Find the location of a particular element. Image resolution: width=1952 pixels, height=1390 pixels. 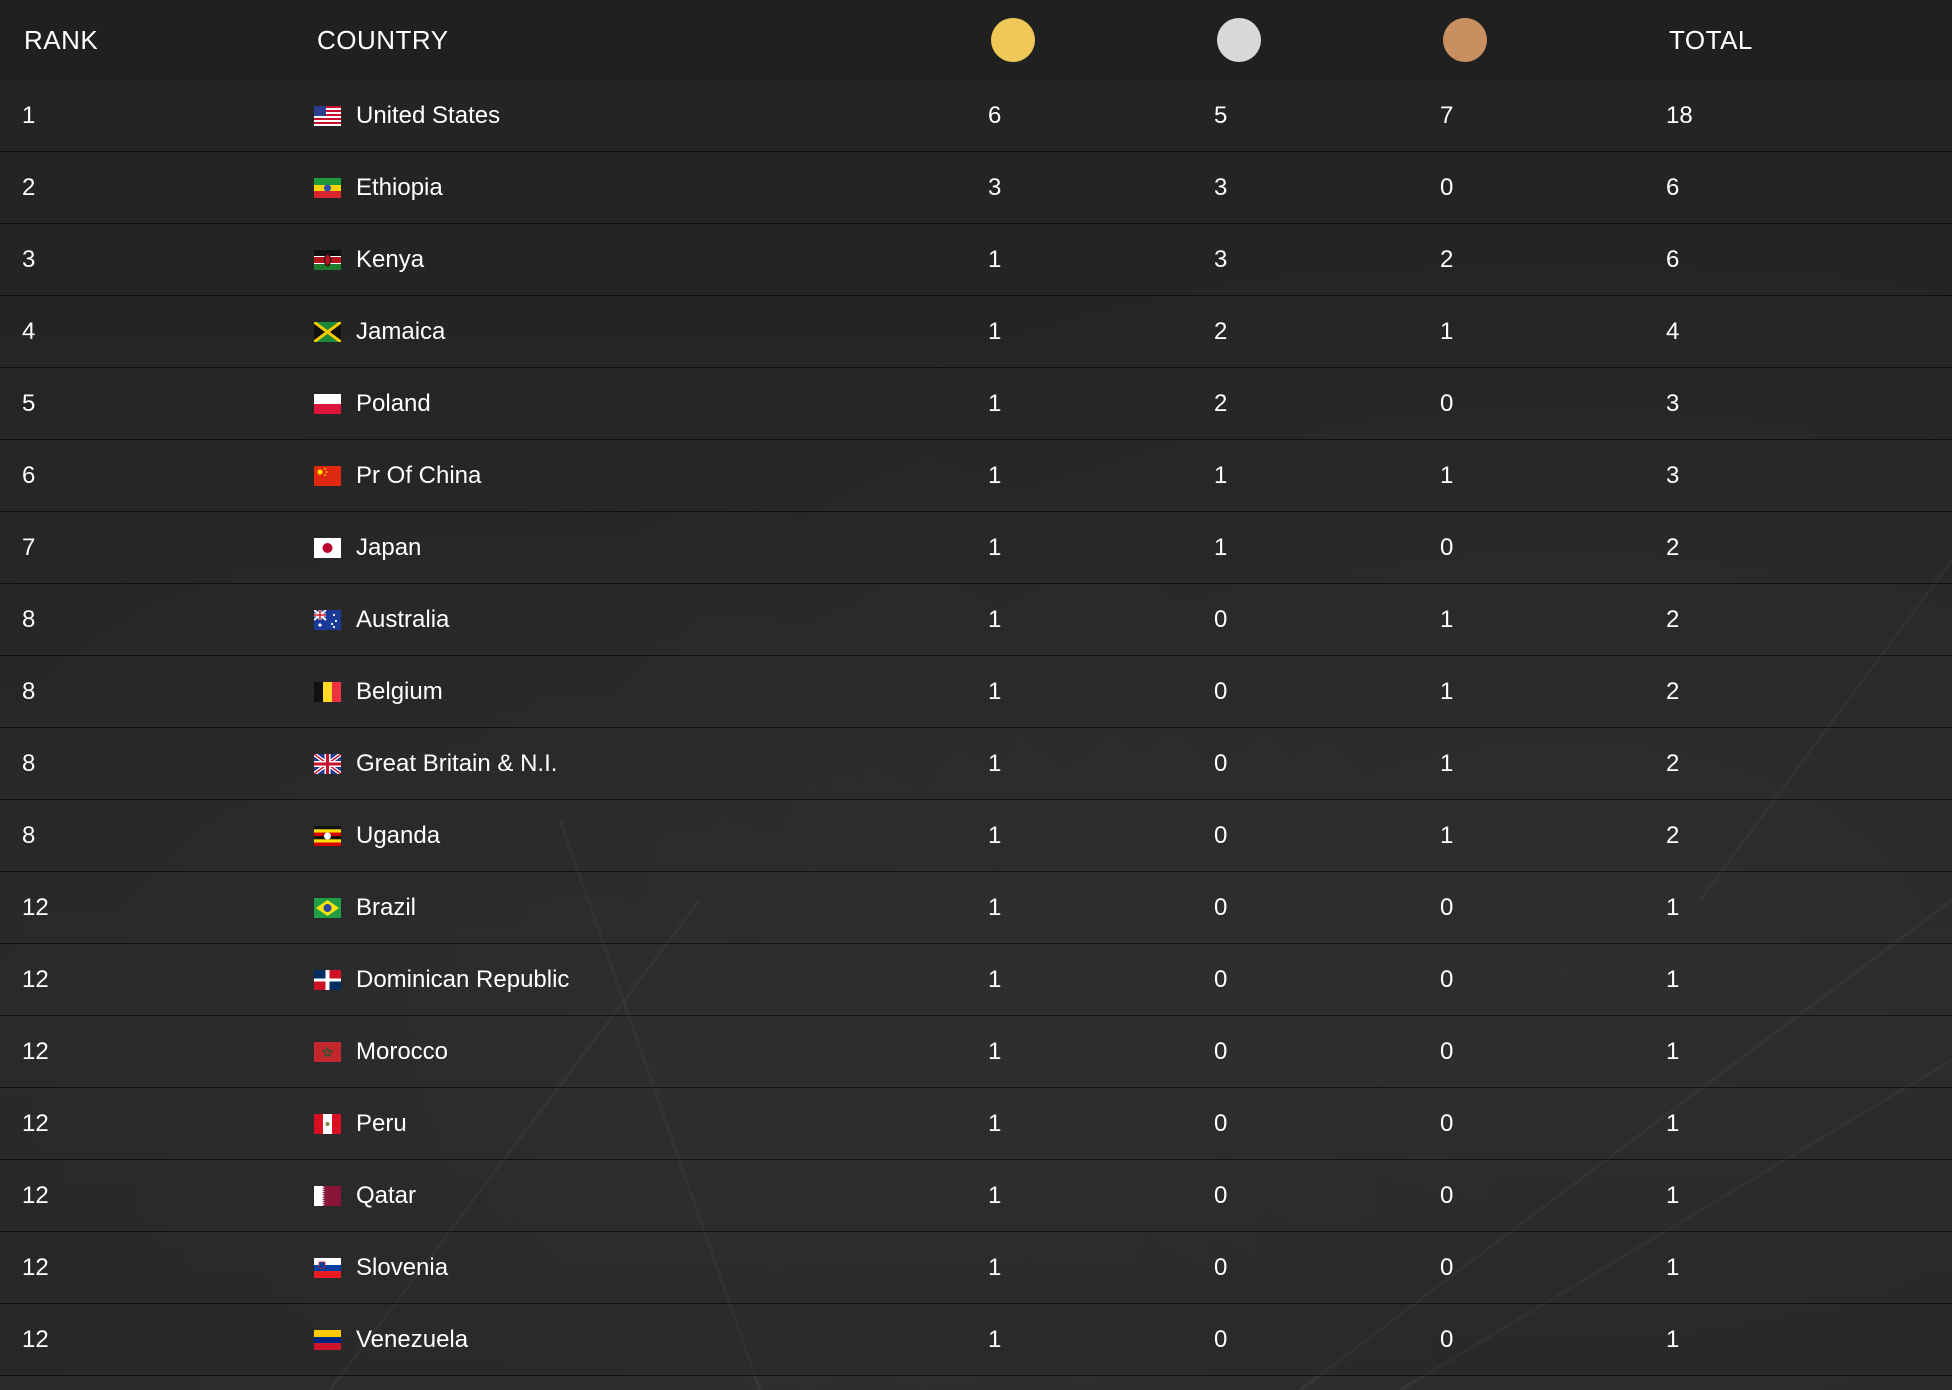

silver-medal-icon is located at coordinates (1239, 40).